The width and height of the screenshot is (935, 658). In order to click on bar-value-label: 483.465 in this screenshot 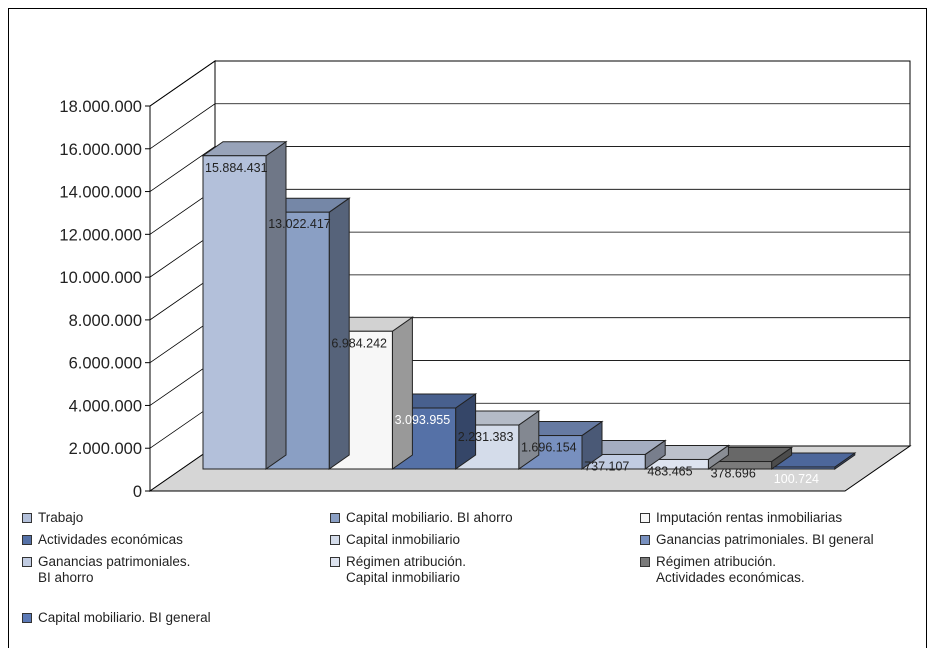, I will do `click(669, 471)`.